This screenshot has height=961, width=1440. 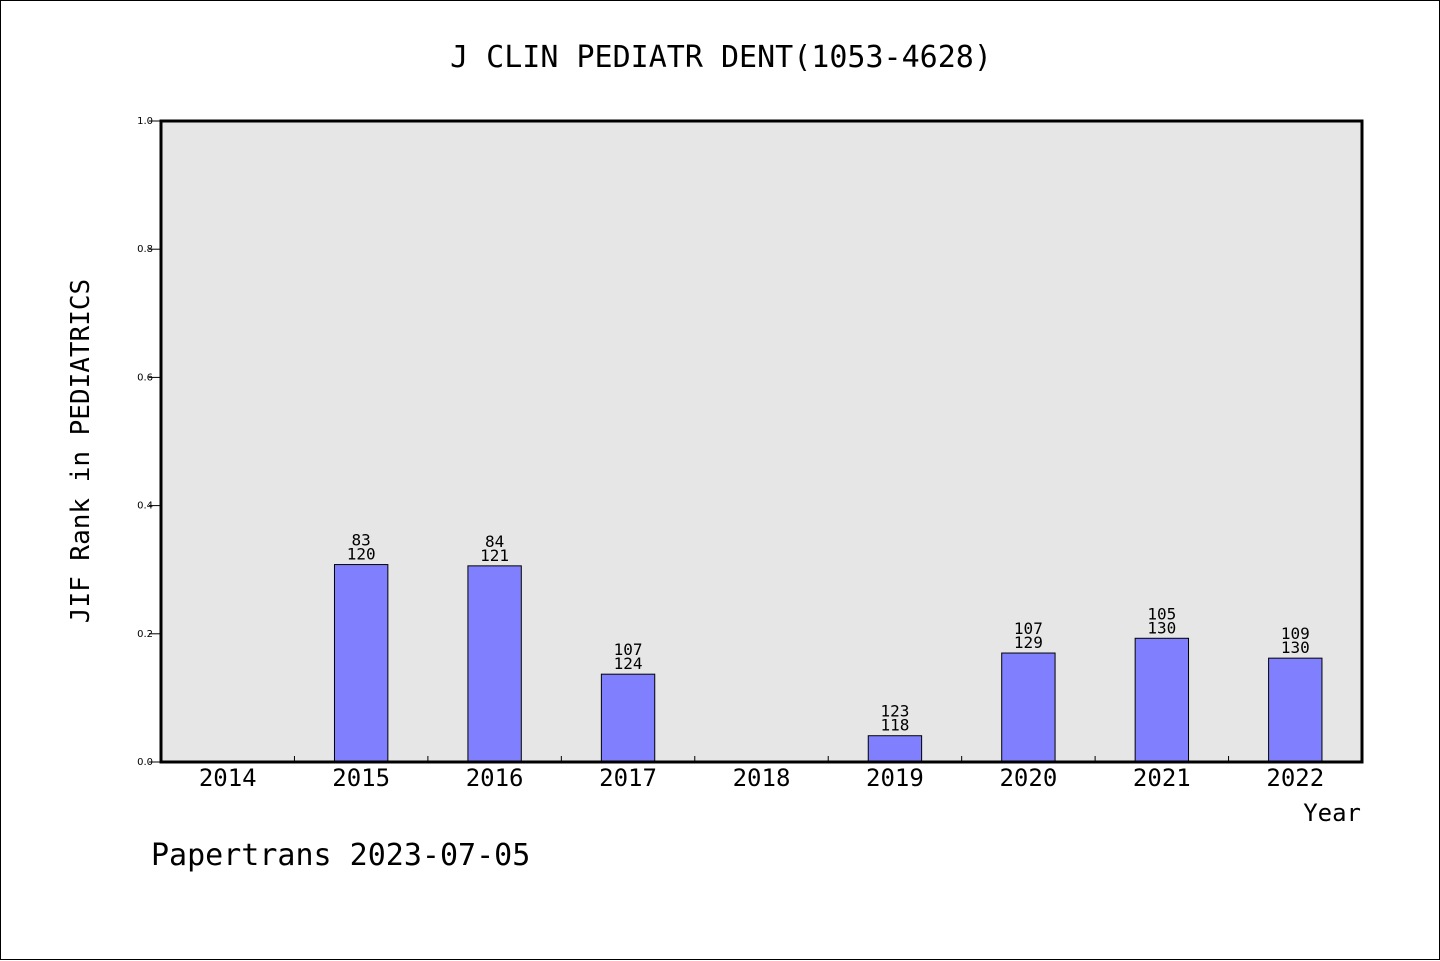 What do you see at coordinates (895, 778) in the screenshot?
I see `x-tick-label-2019: 2019` at bounding box center [895, 778].